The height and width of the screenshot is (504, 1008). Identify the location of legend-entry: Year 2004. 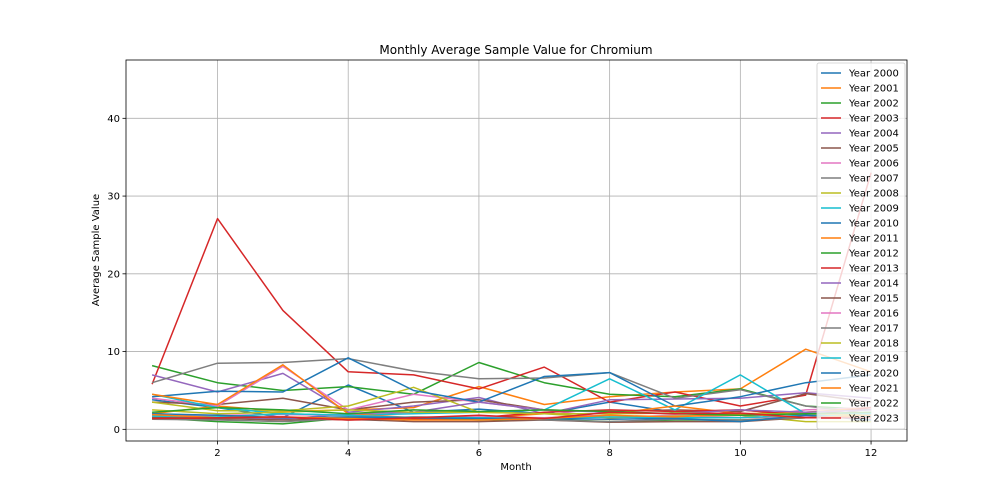
(873, 134).